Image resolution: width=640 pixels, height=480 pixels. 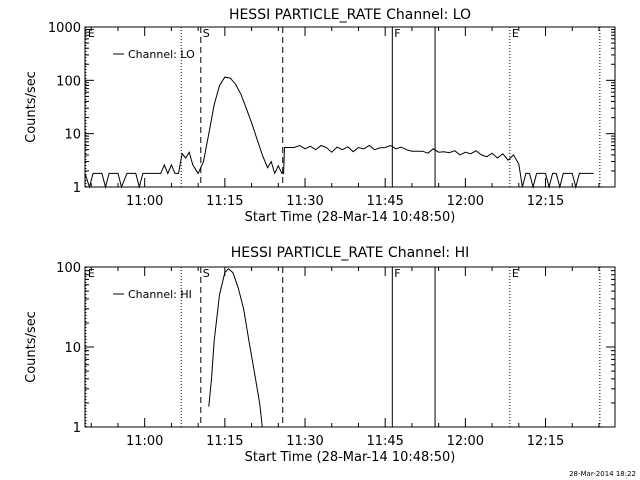 What do you see at coordinates (350, 253) in the screenshot?
I see `chart-title: HESSI PARTICLE_RATE Channel: HI` at bounding box center [350, 253].